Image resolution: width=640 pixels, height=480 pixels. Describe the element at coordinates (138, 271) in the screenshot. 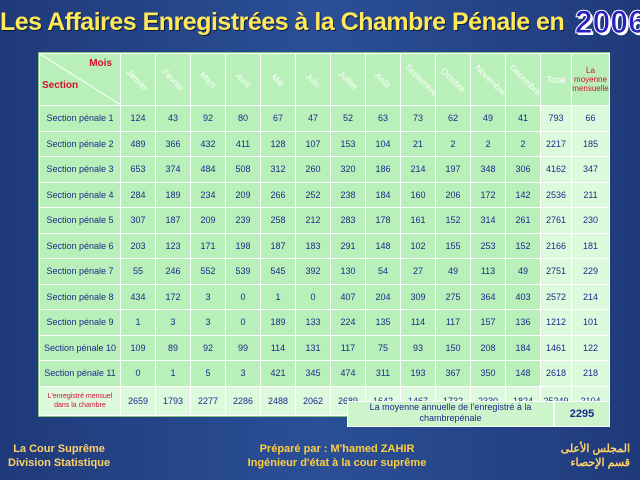

I see `table-cell: 55` at that location.